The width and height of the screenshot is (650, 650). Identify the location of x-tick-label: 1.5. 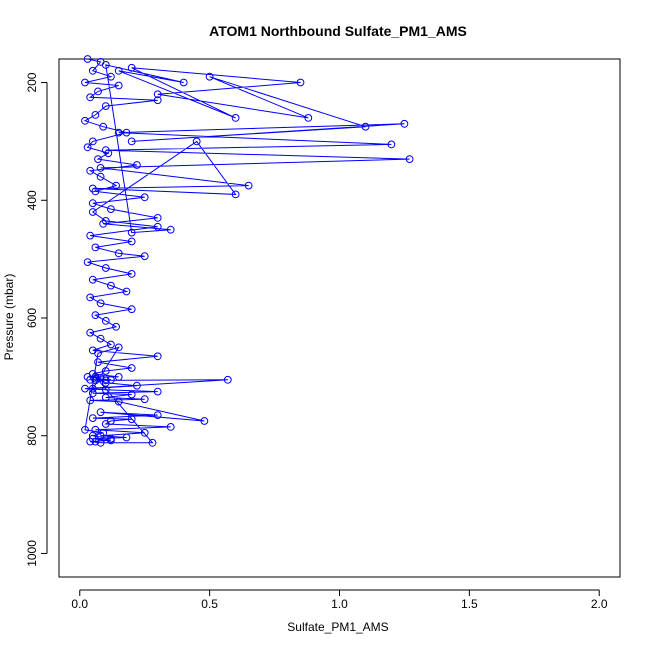
(469, 604).